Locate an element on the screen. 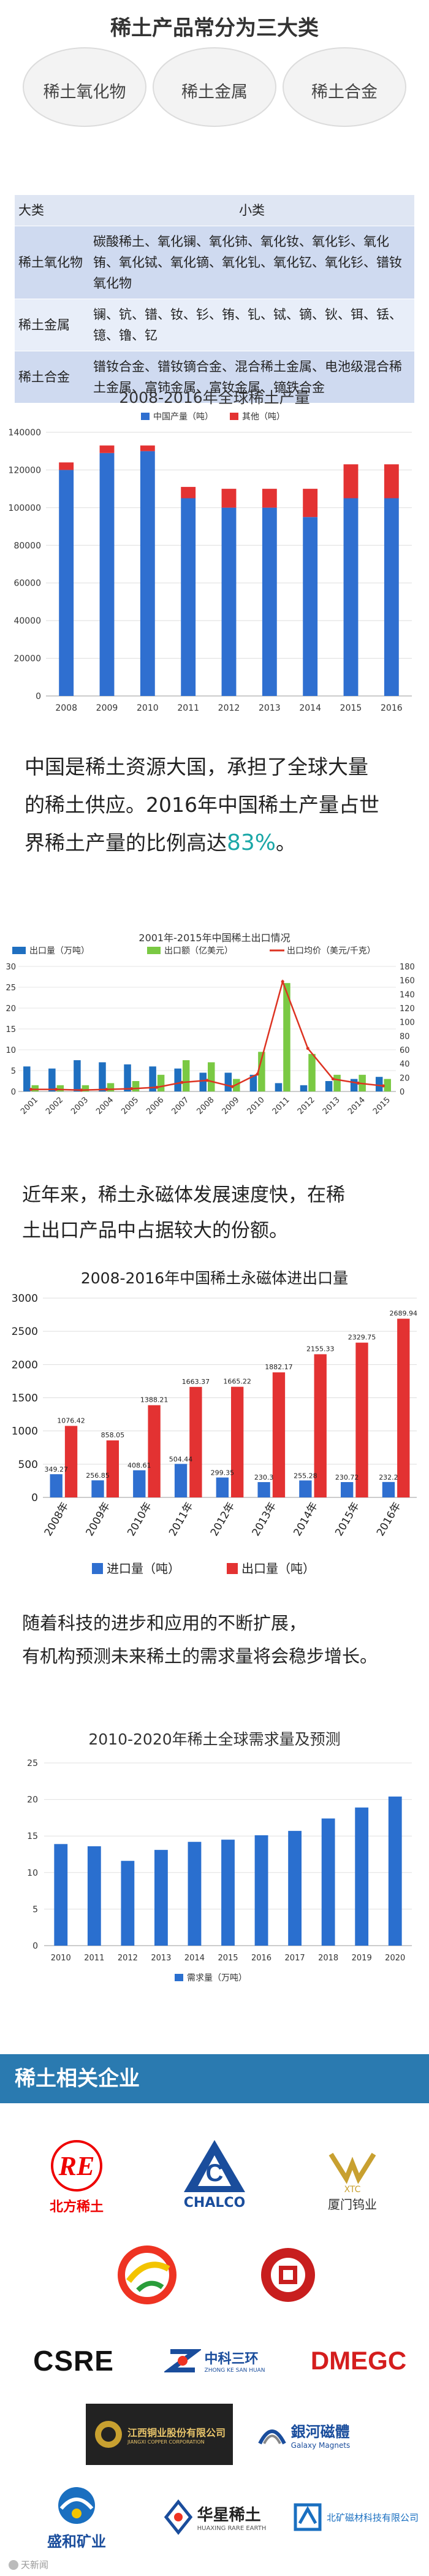  data-label-import: 256.85 is located at coordinates (98, 1476).